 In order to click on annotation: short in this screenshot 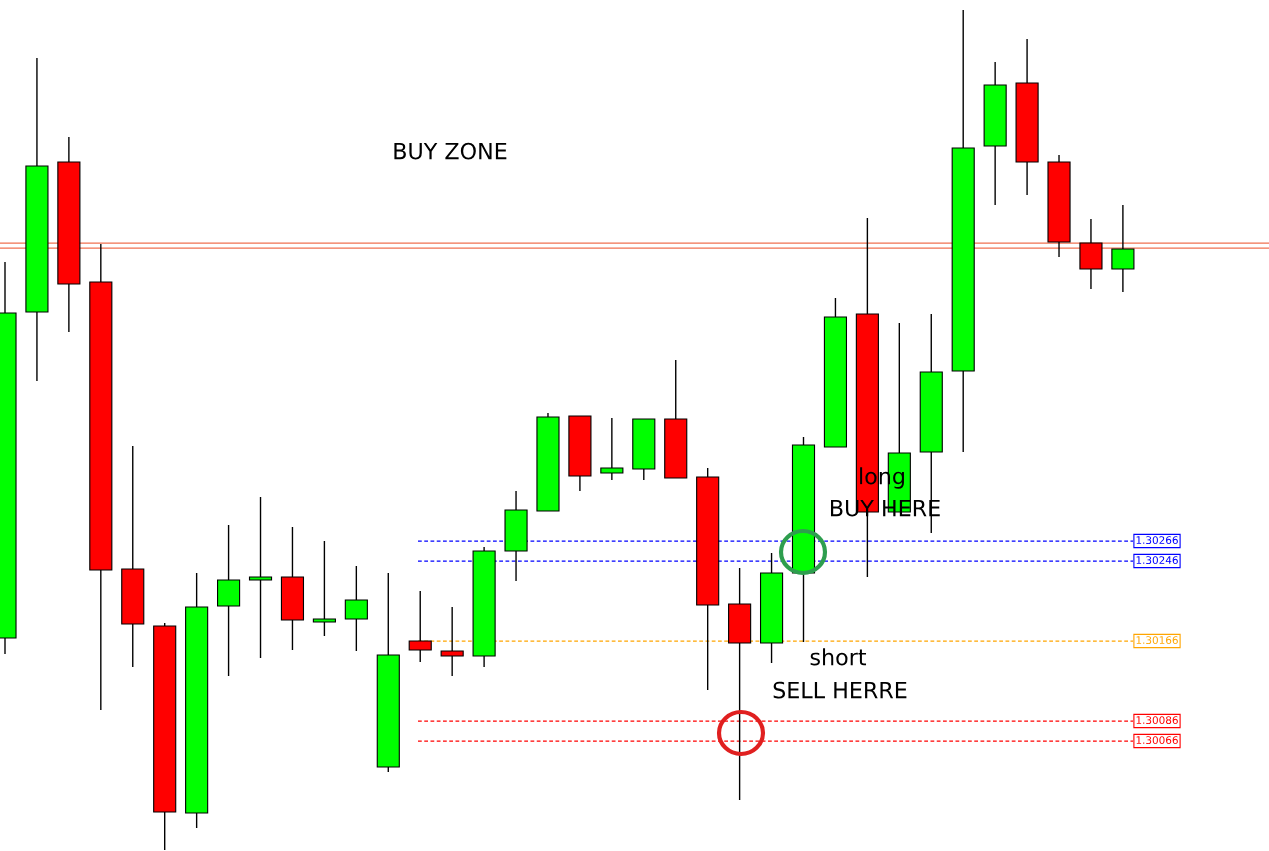, I will do `click(838, 657)`.